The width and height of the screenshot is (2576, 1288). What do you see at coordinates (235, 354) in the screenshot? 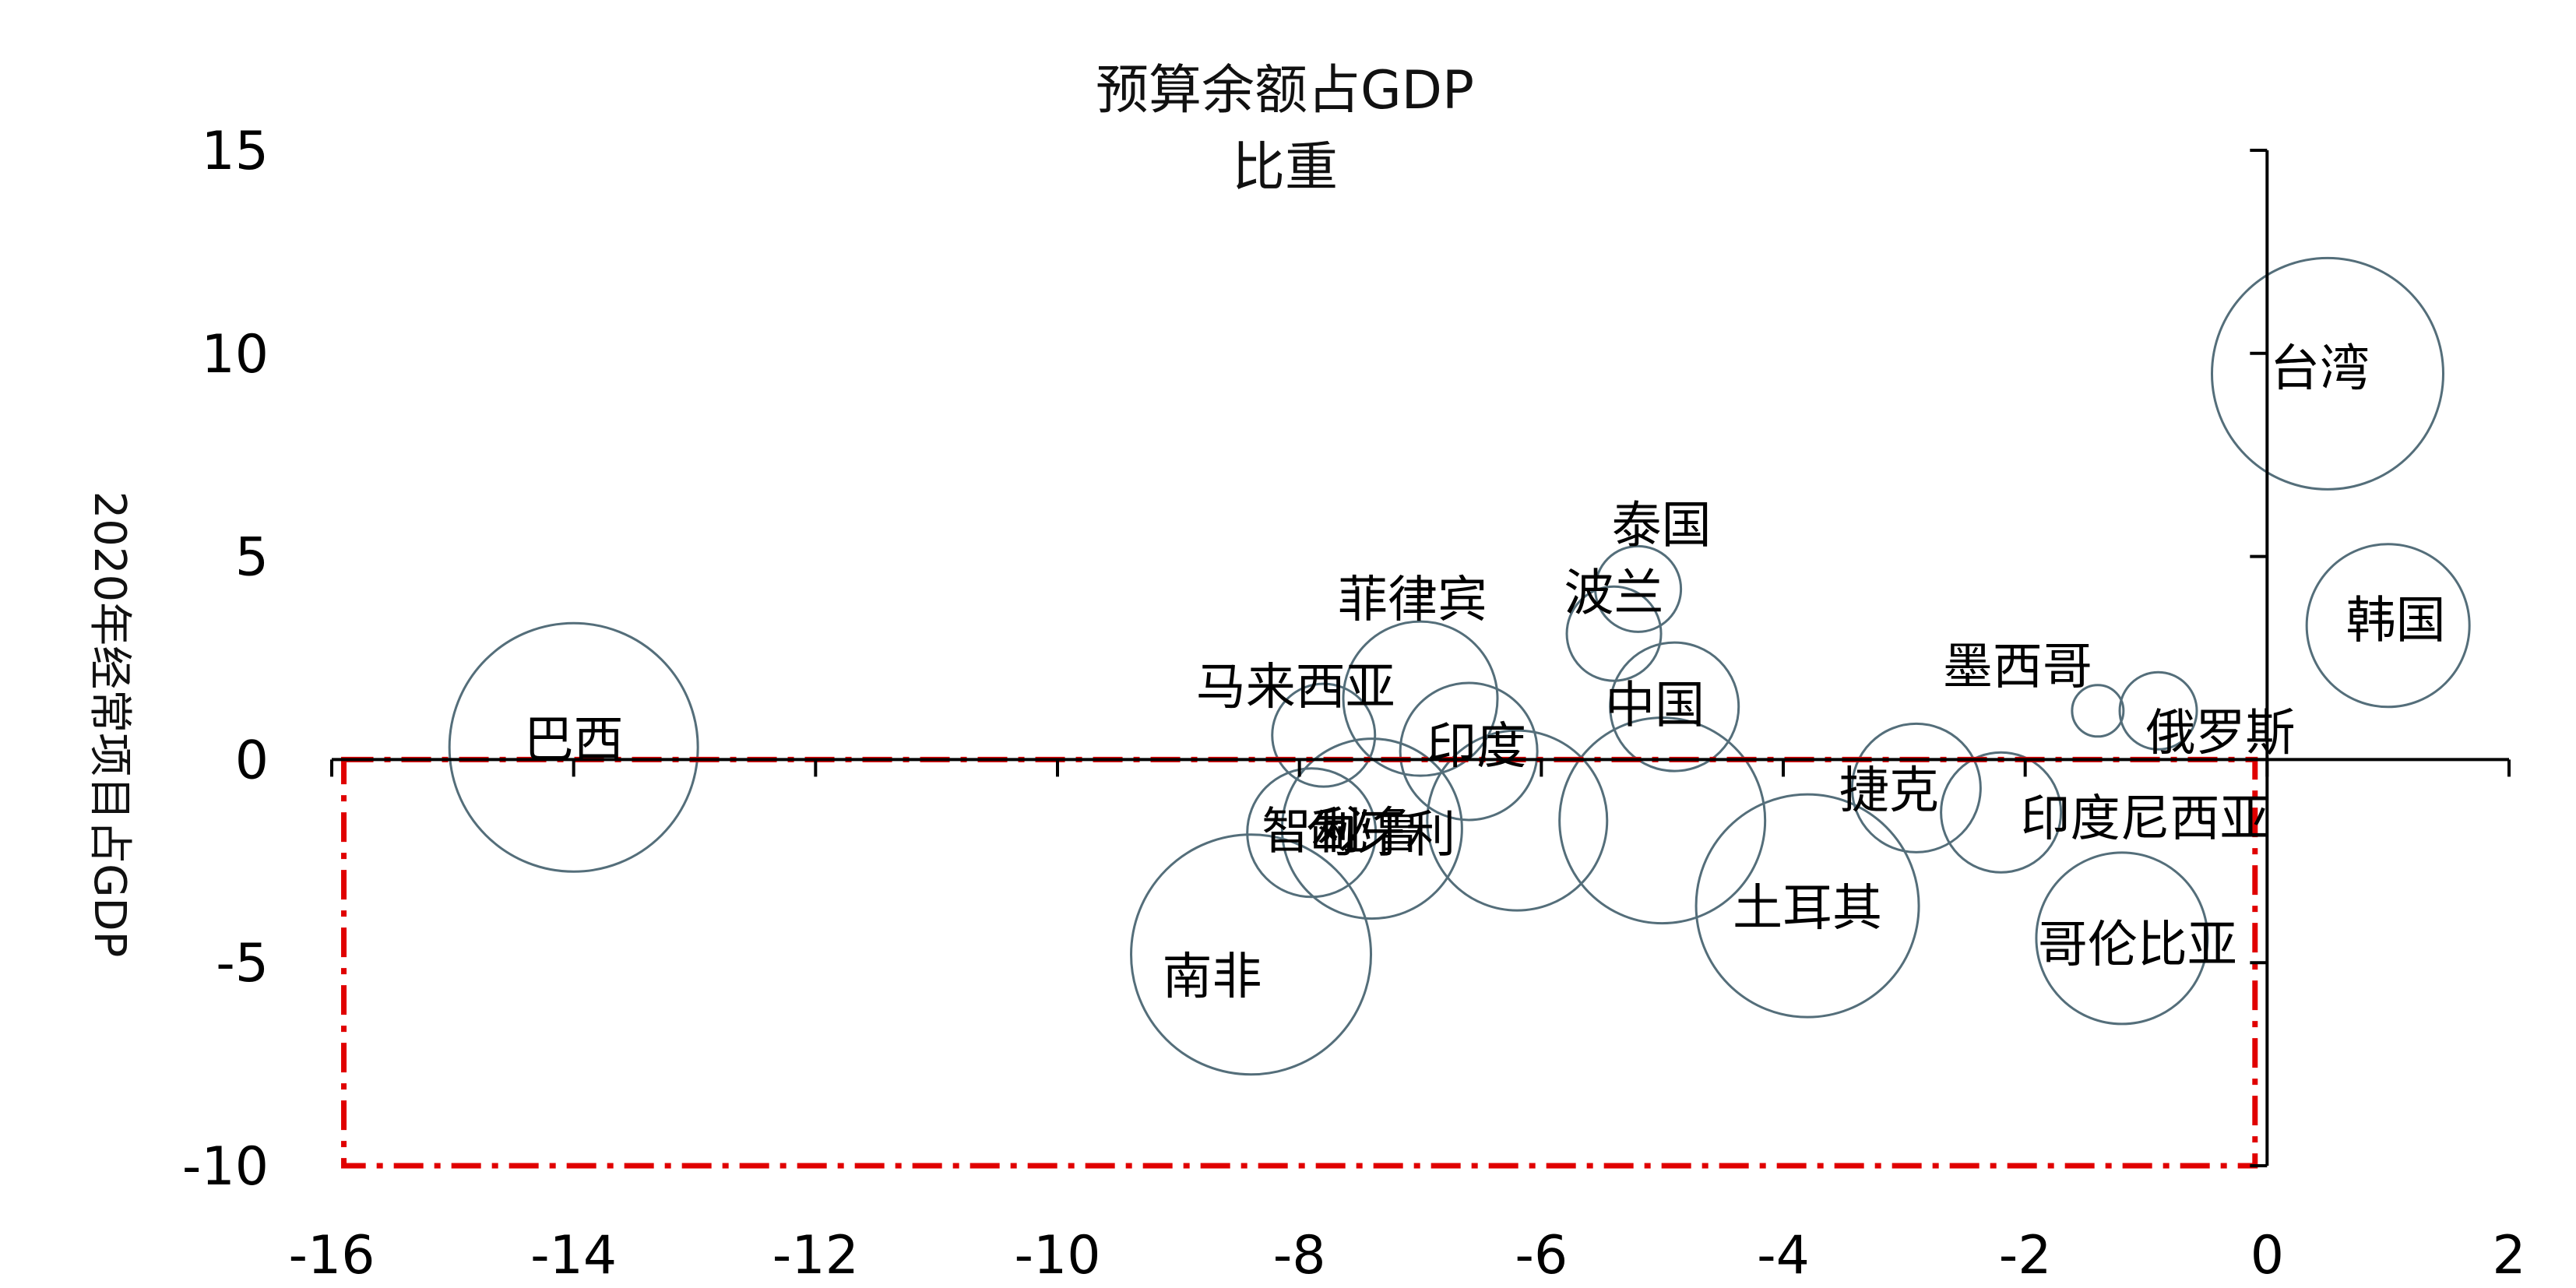
I see `y-tick-label: 10` at bounding box center [235, 354].